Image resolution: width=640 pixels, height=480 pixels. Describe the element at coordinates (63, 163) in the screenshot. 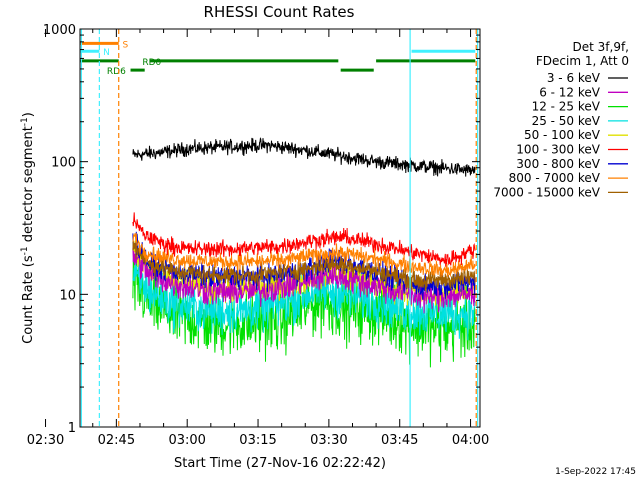

I see `y-tick-label: 100` at that location.